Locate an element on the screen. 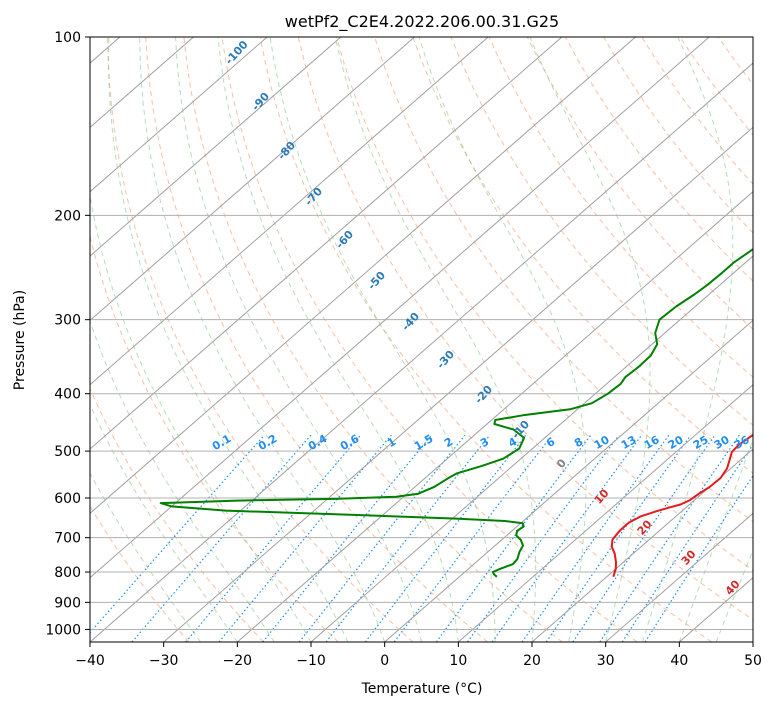  x-tick-label: −10 is located at coordinates (311, 661).